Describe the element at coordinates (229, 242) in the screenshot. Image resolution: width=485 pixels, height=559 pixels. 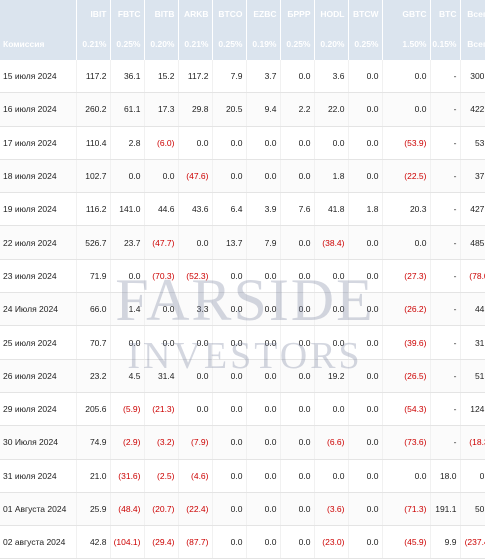
I see `flow-cell: 13.7` at that location.